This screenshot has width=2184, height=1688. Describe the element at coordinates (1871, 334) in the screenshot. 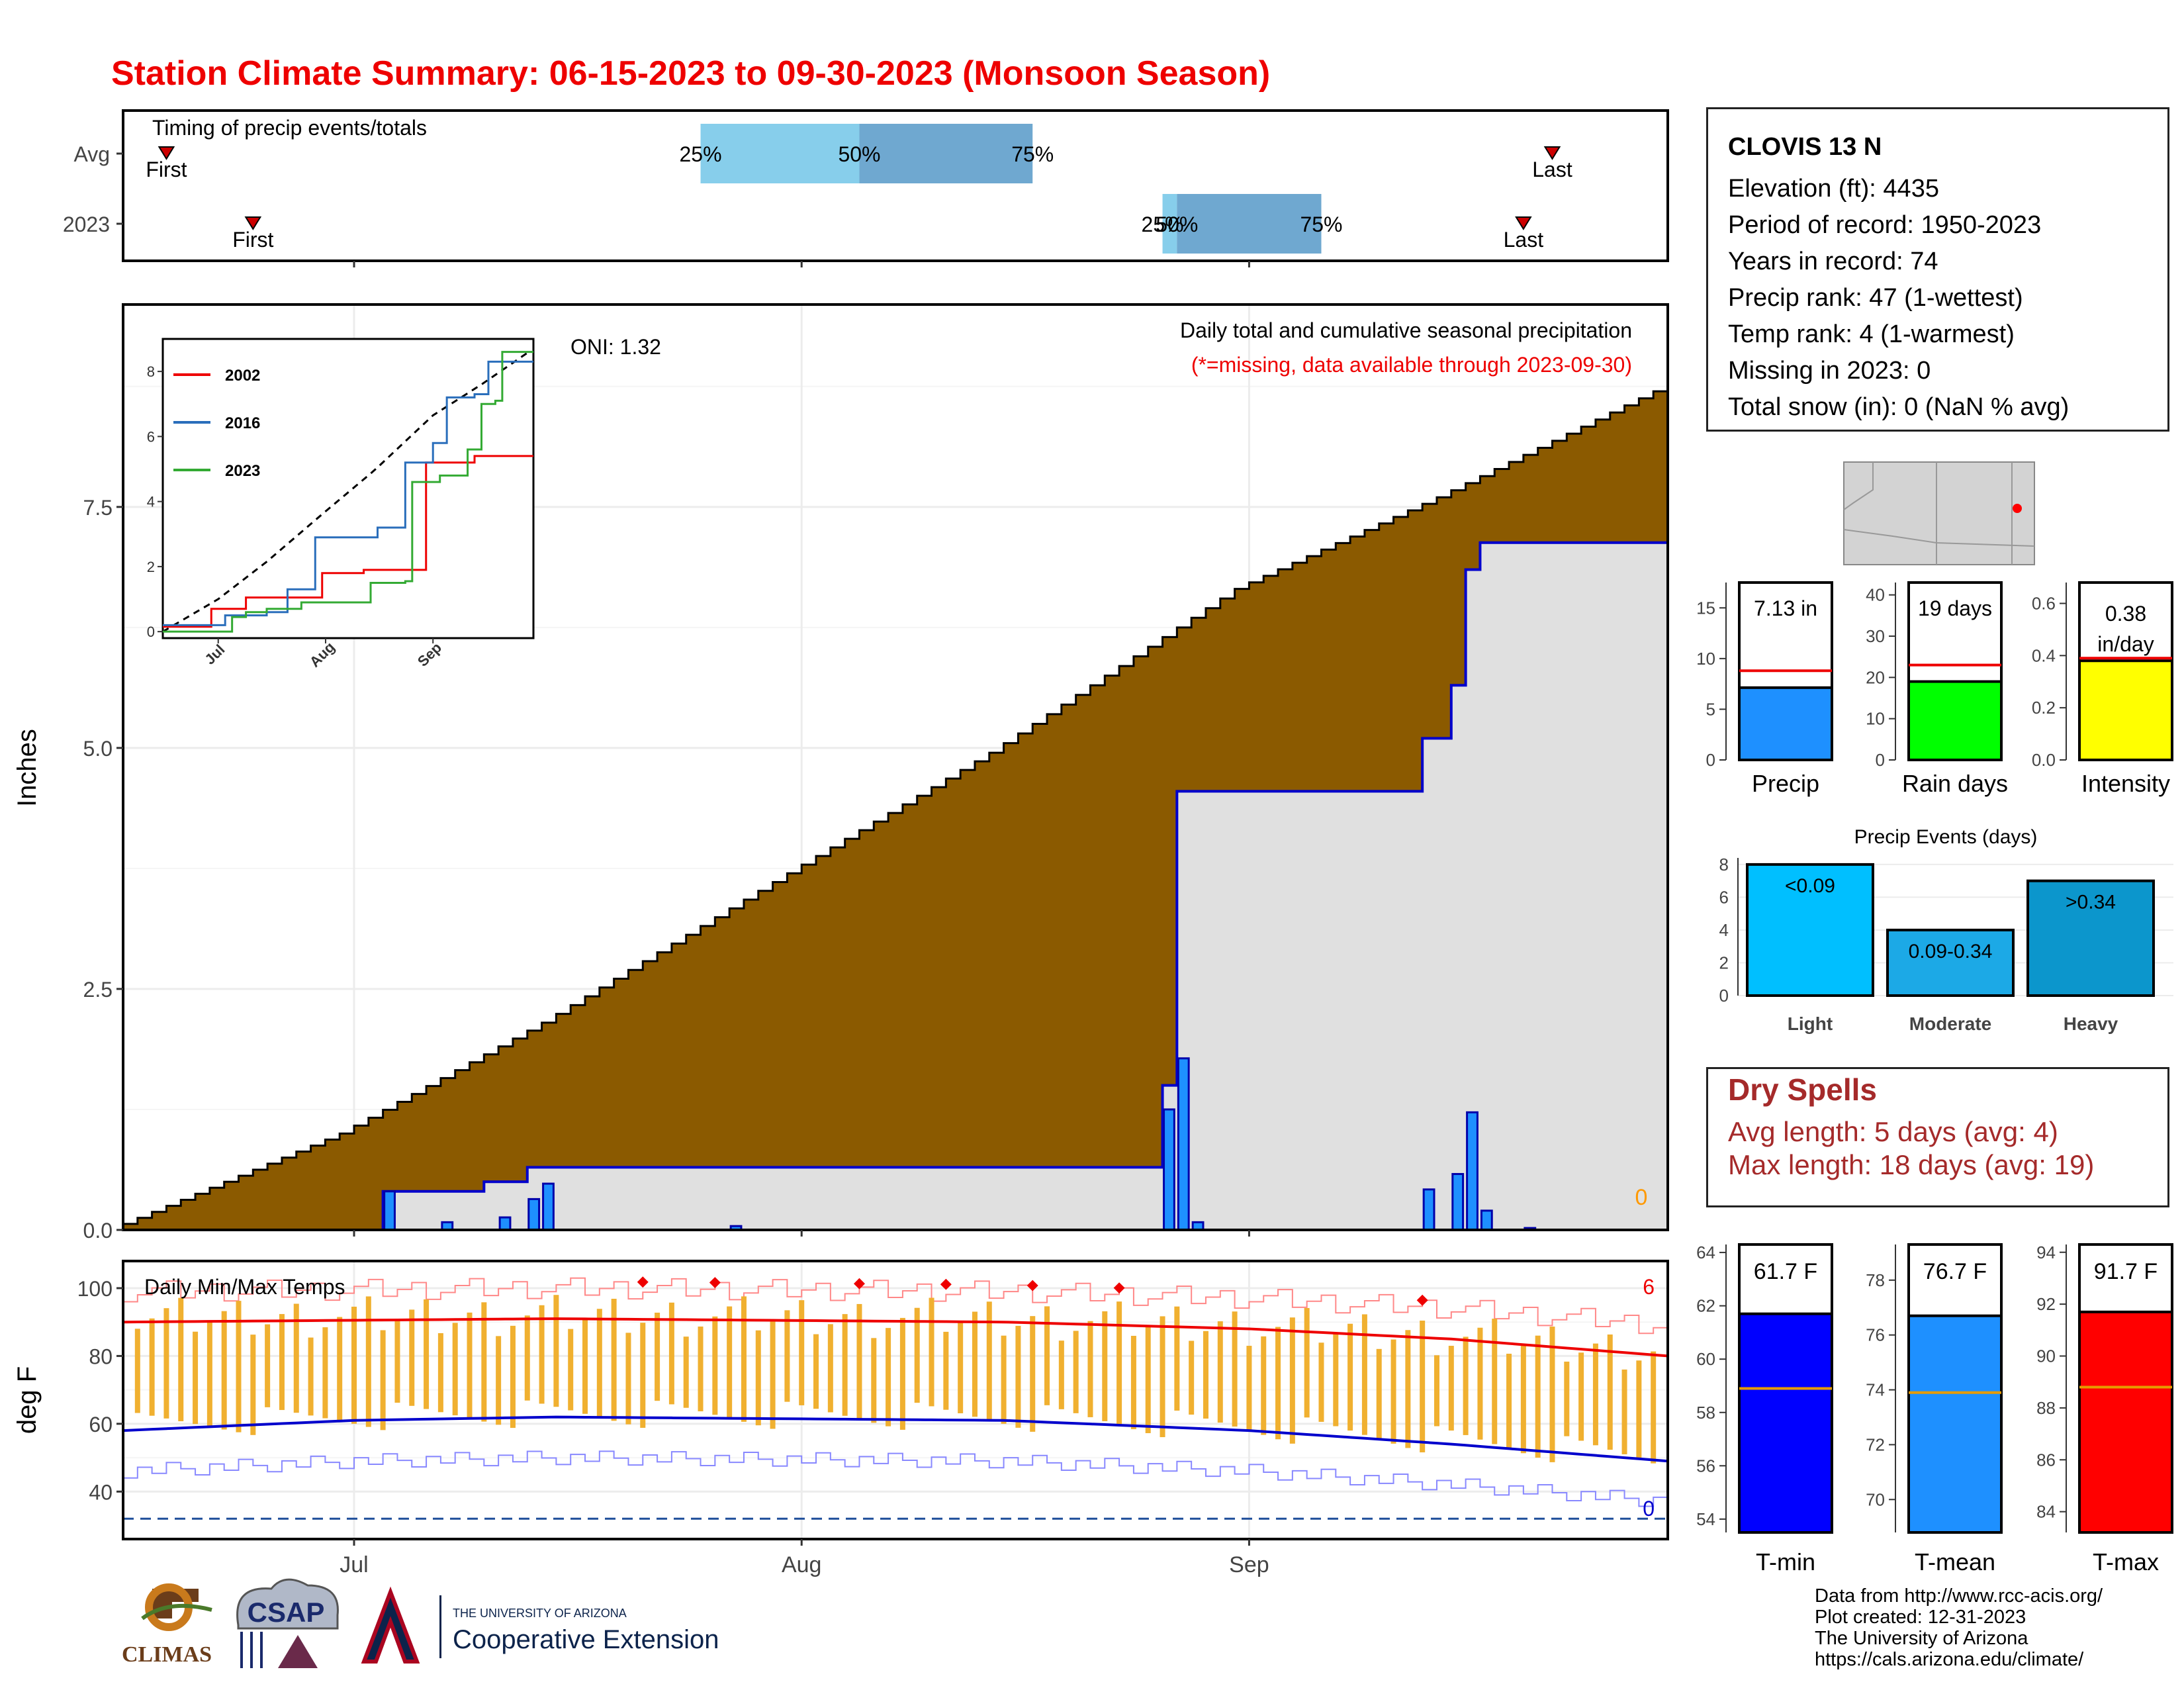

I see `station-temp-rank: Temp rank: 4 (1-warmest)` at that location.